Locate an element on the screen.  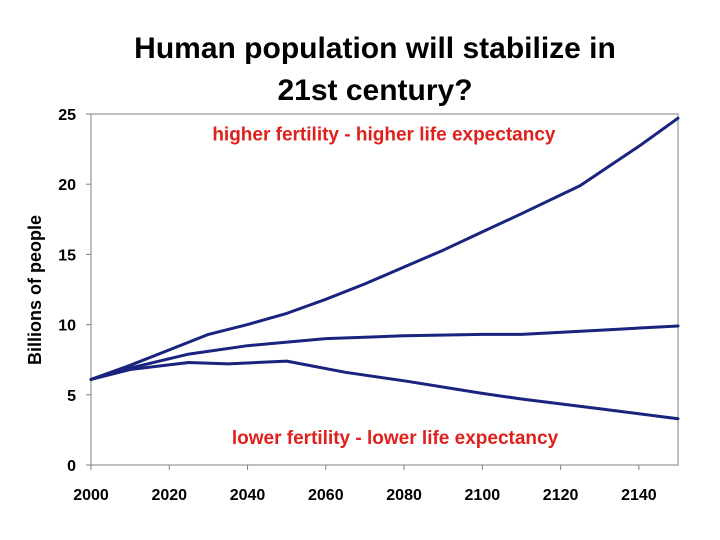
x-tick-label: 2000 is located at coordinates (91, 495).